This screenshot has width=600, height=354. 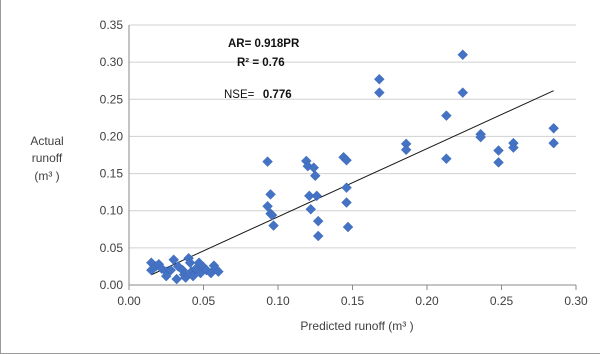 I want to click on x-tick-label: 0.10, so click(x=278, y=301).